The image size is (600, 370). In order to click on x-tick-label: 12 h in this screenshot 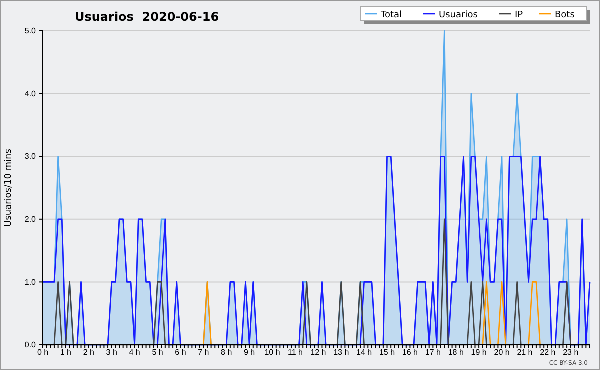, I will do `click(318, 352)`.